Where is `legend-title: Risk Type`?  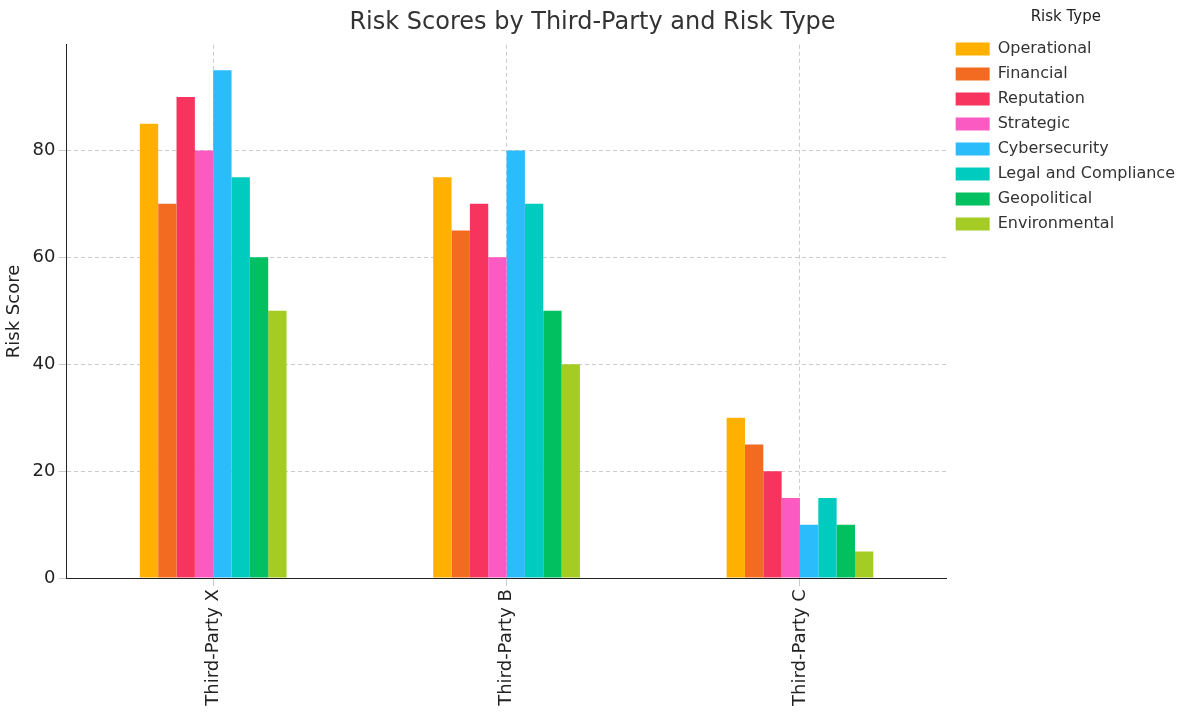
legend-title: Risk Type is located at coordinates (1065, 16).